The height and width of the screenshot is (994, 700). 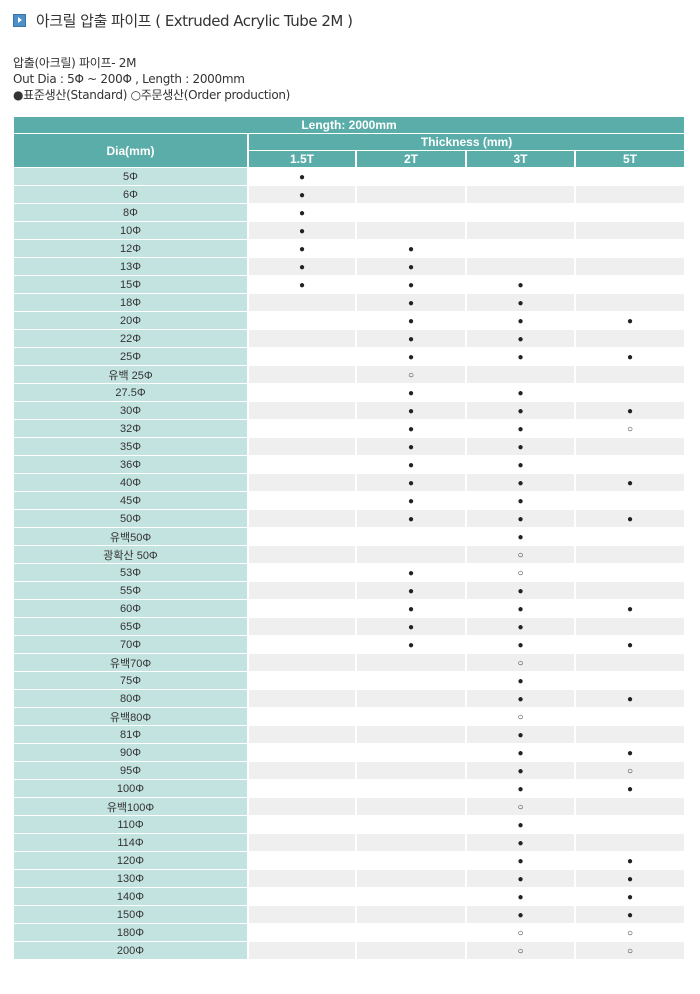 I want to click on dia-cell: 95Φ, so click(x=130, y=770).